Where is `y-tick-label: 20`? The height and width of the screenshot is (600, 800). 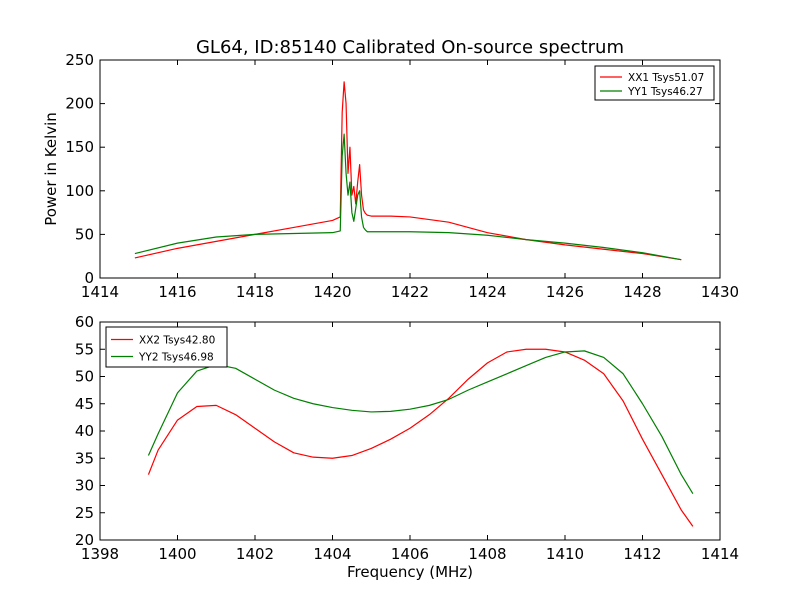 y-tick-label: 20 is located at coordinates (84, 540).